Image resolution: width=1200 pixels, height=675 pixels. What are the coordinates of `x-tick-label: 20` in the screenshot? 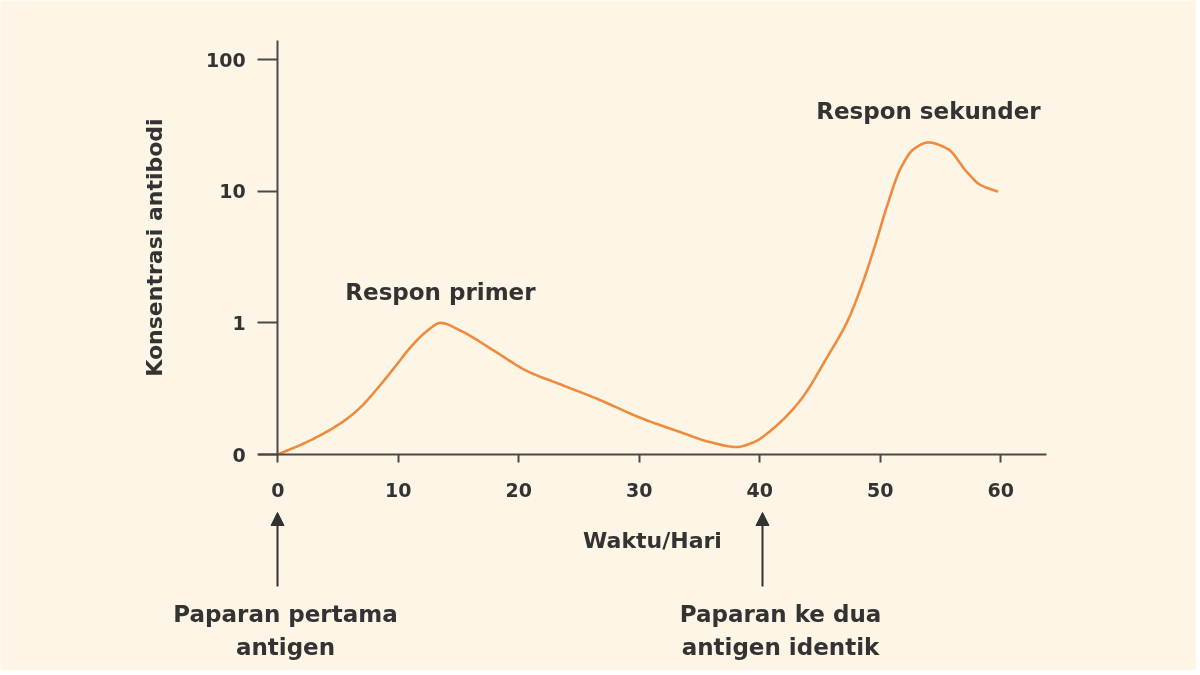 It's located at (518, 489).